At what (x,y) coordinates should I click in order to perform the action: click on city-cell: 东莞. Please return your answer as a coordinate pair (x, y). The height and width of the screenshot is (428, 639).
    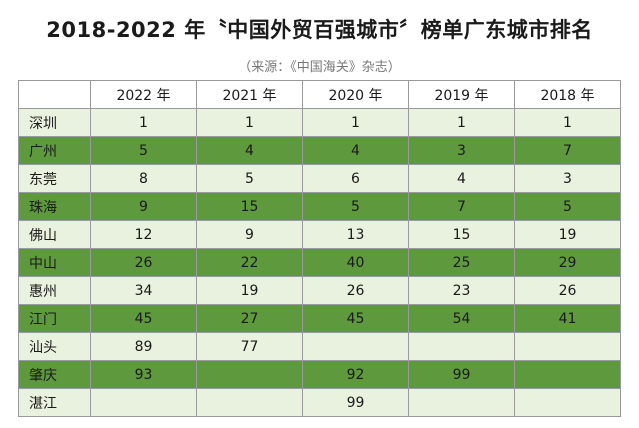
    Looking at the image, I should click on (54, 178).